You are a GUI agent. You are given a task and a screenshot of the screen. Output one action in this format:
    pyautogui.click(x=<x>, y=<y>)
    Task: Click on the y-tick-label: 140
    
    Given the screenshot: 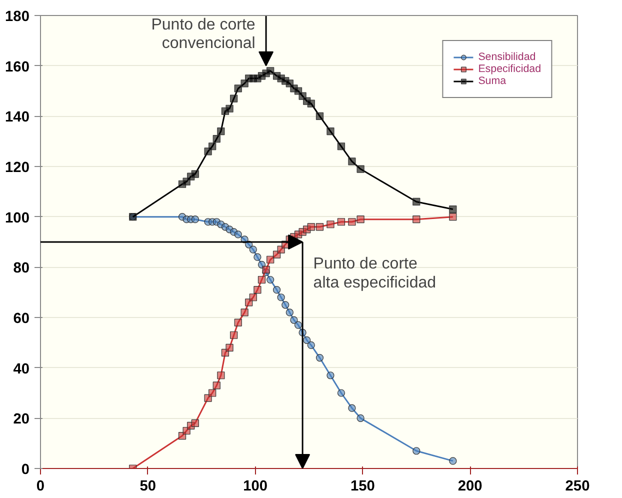 What is the action you would take?
    pyautogui.click(x=17, y=118)
    